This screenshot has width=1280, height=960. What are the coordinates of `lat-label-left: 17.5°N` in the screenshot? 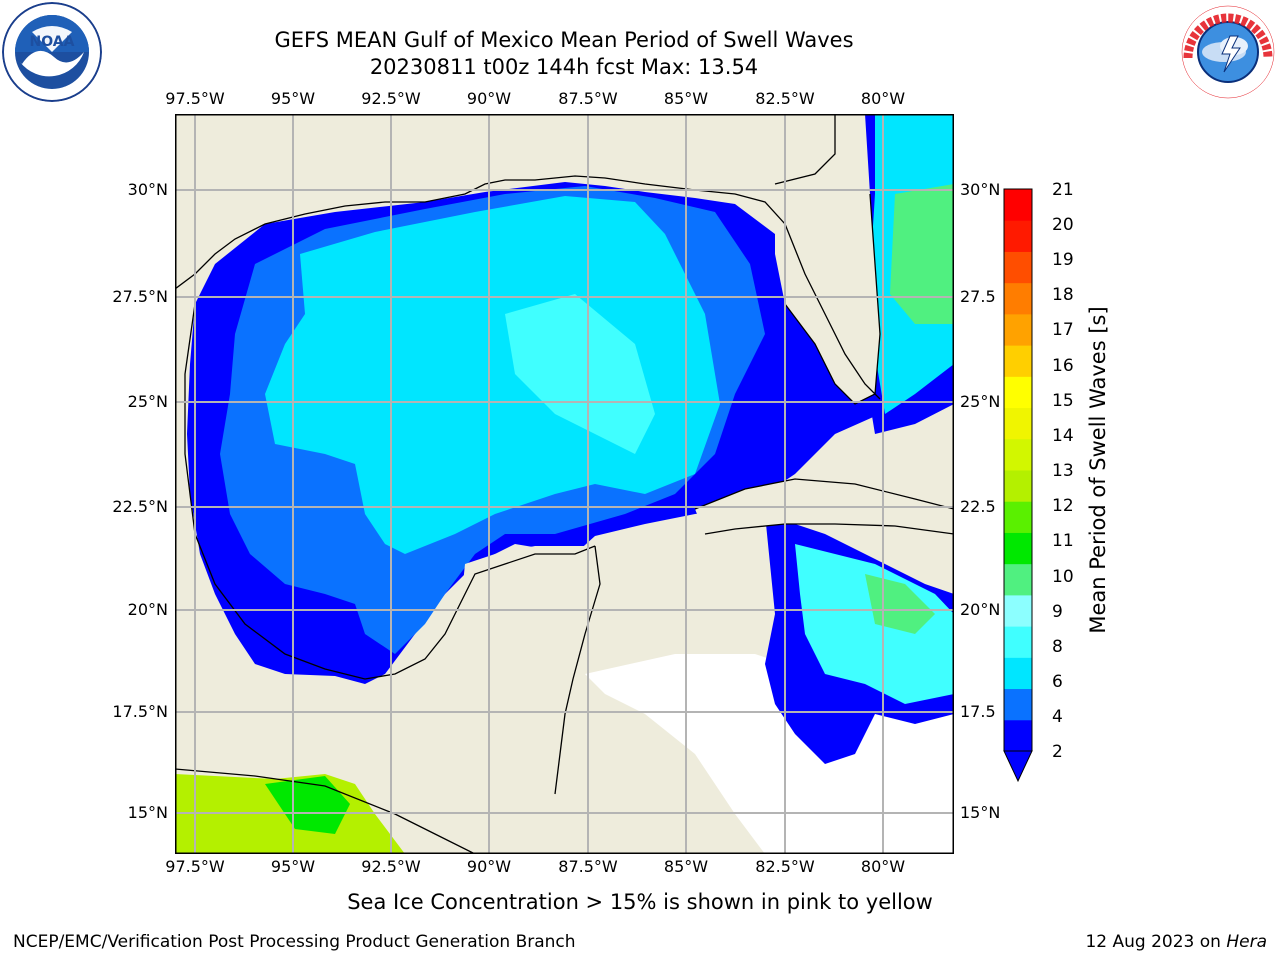 It's located at (140, 711).